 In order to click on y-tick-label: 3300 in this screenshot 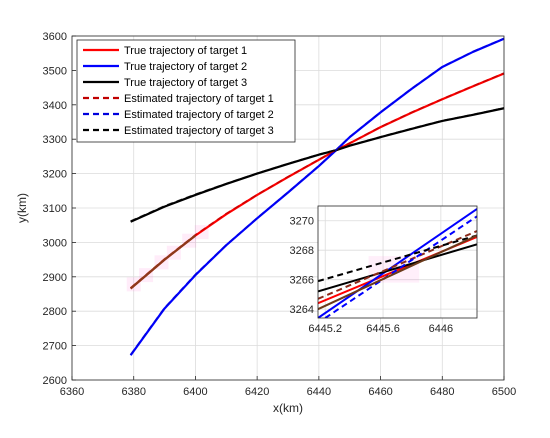, I will do `click(55, 140)`.